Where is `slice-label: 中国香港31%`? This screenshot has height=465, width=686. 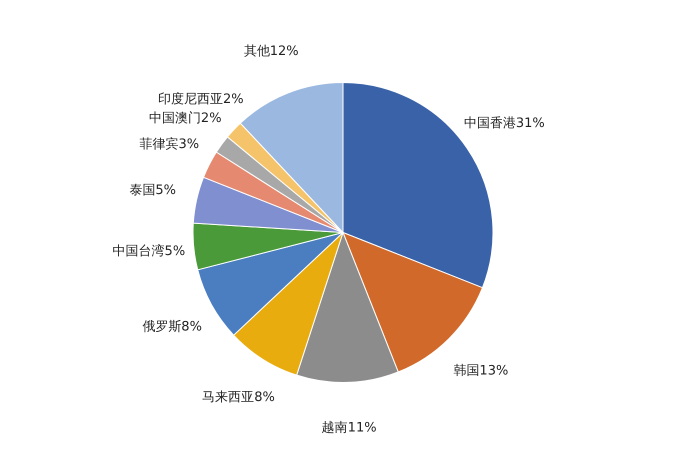
slice-label: 中国香港31% is located at coordinates (504, 123).